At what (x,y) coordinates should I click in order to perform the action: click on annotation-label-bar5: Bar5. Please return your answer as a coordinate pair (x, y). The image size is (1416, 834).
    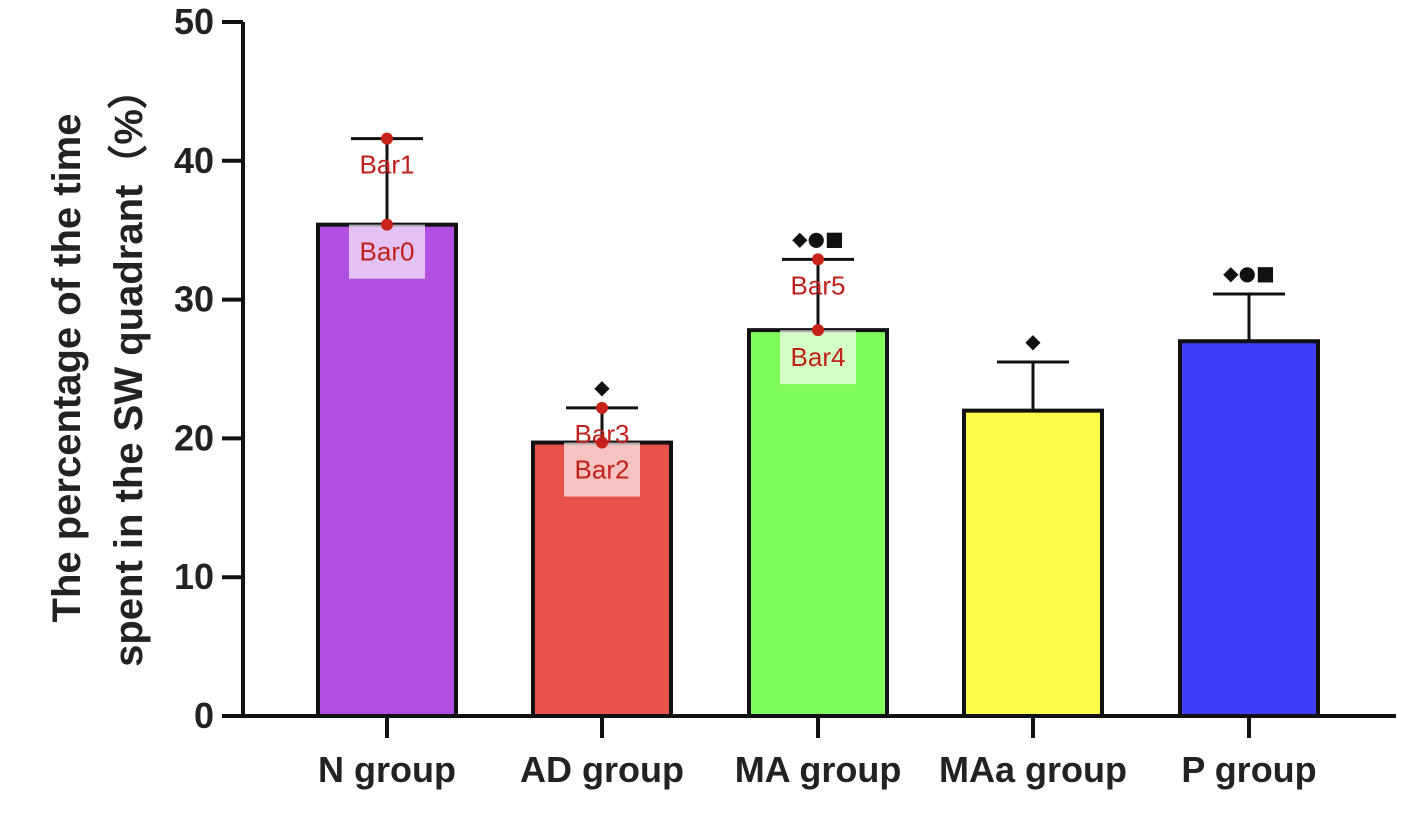
    Looking at the image, I should click on (818, 285).